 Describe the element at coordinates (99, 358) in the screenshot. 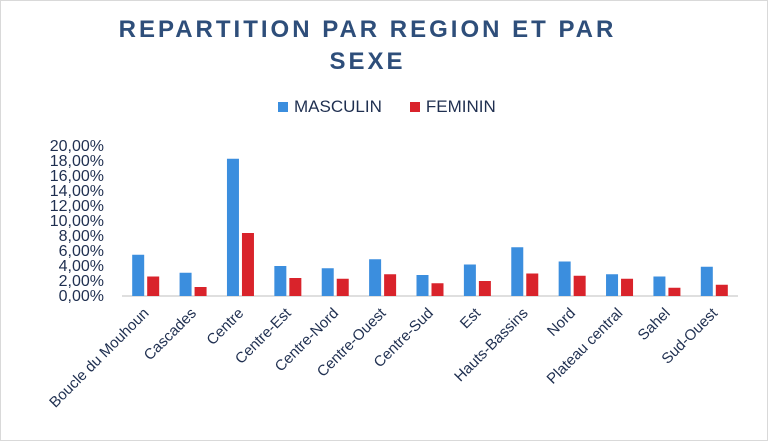

I see `x-tick-label: Boucle du Mouhoun` at that location.